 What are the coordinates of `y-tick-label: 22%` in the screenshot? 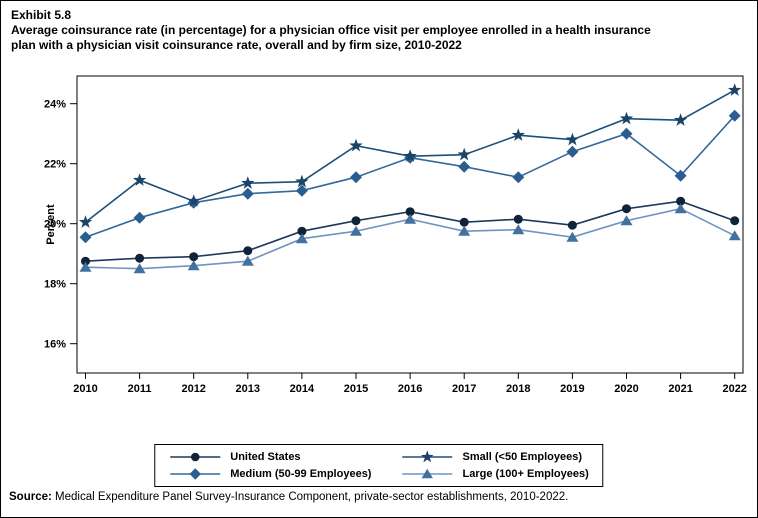 It's located at (55, 165).